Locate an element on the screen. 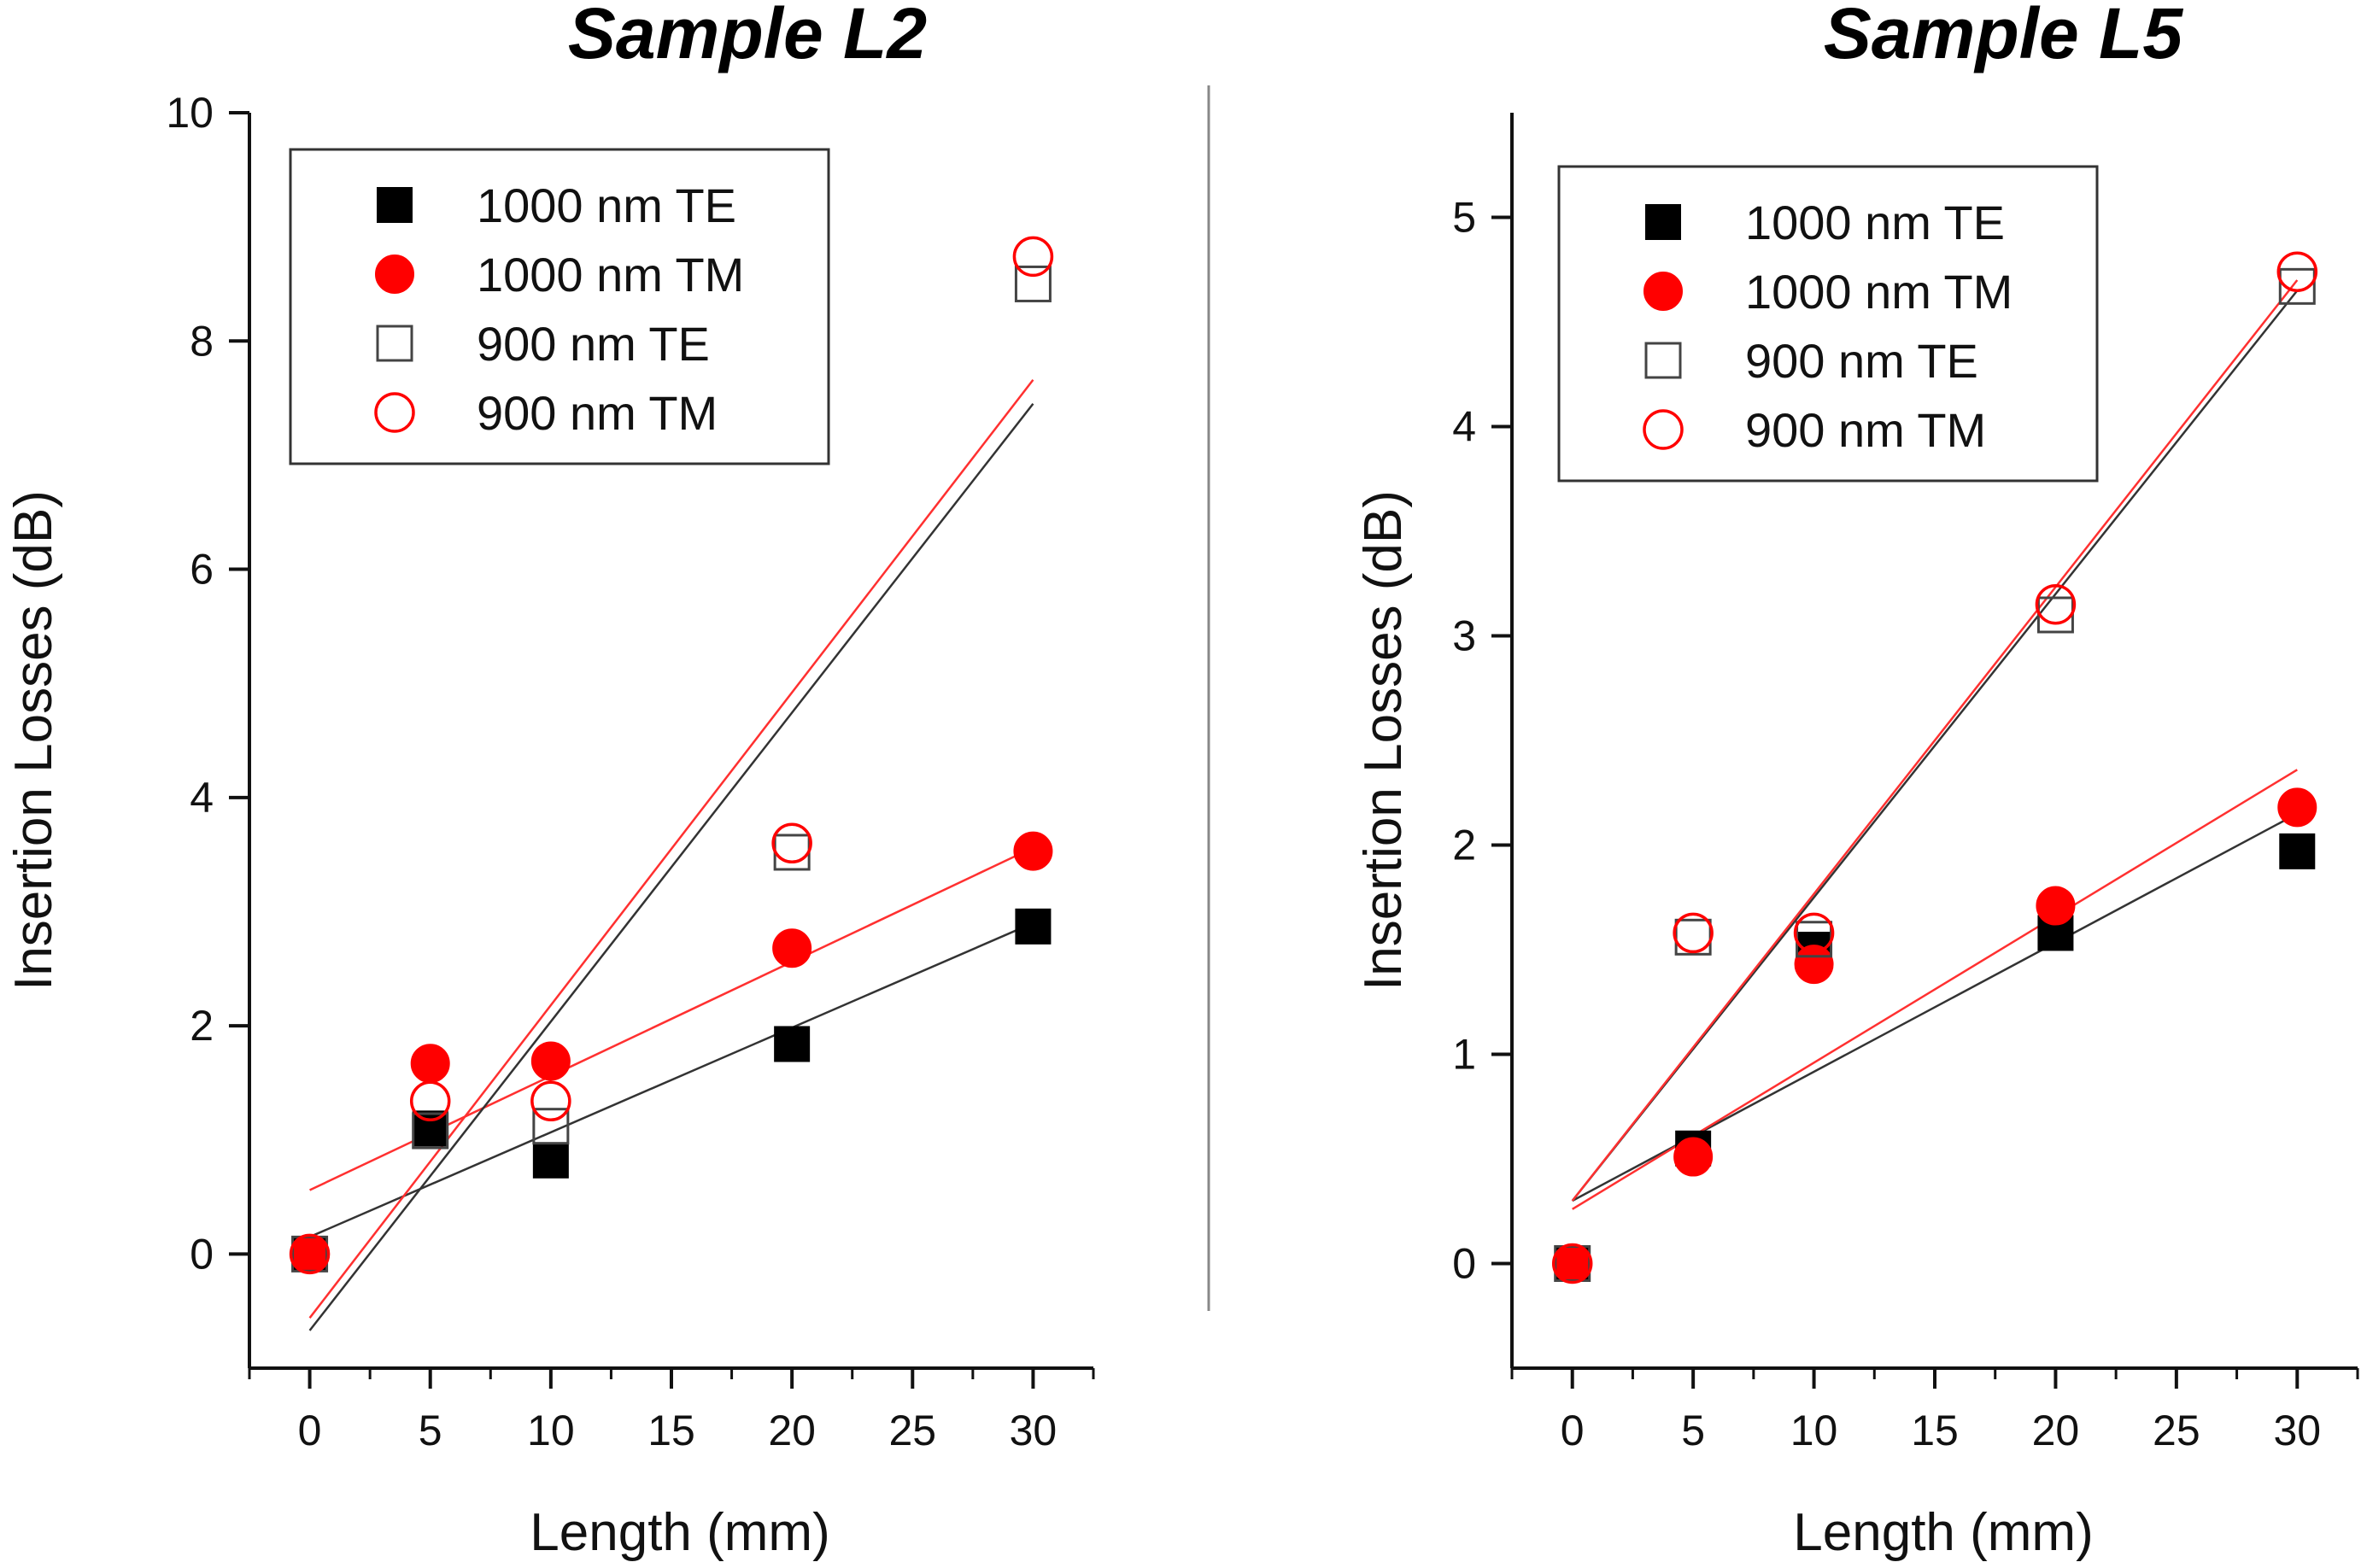 This screenshot has height=1568, width=2367. y-tick-label: 3 is located at coordinates (1464, 636).